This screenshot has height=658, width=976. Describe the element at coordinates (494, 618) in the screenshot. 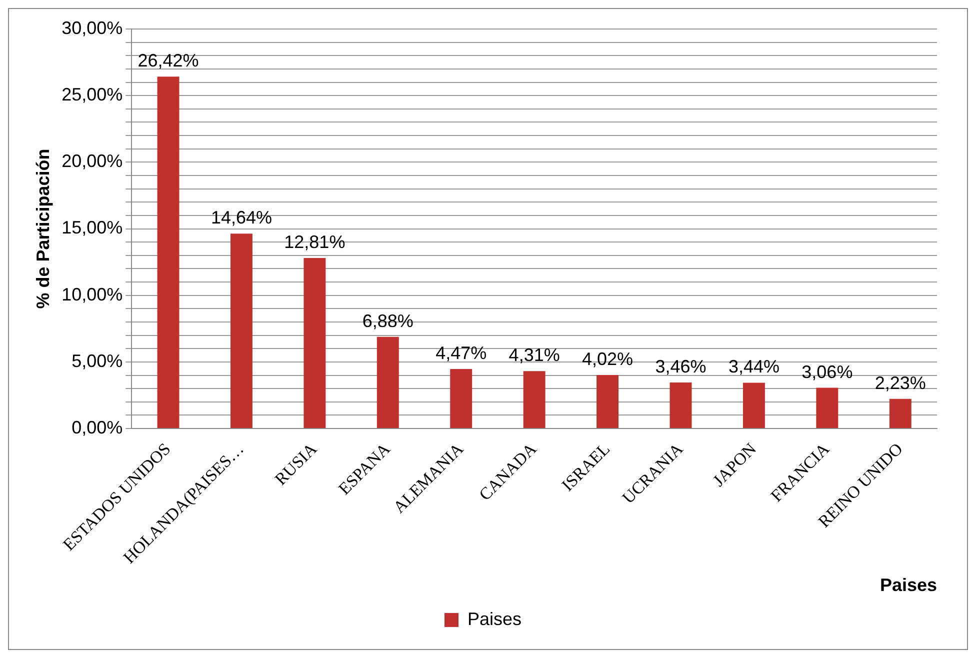

I see `legend-label: Paises` at that location.